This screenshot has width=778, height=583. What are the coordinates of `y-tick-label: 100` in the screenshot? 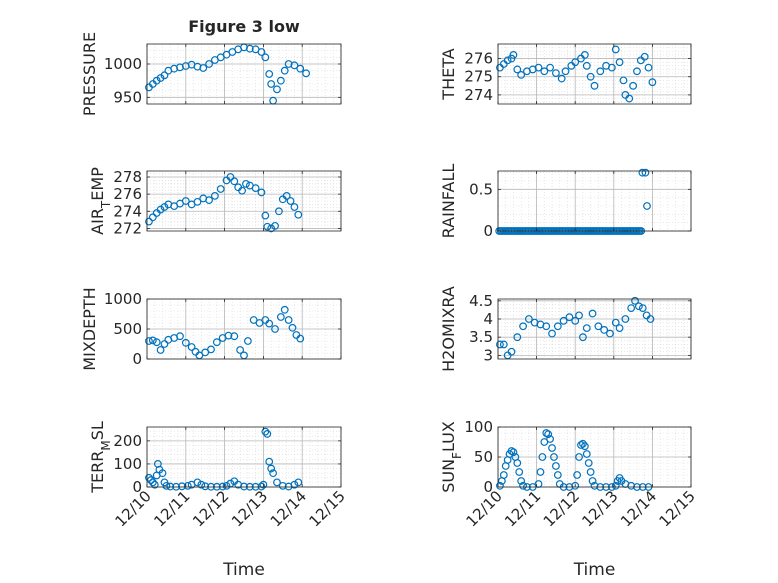 It's located at (478, 427).